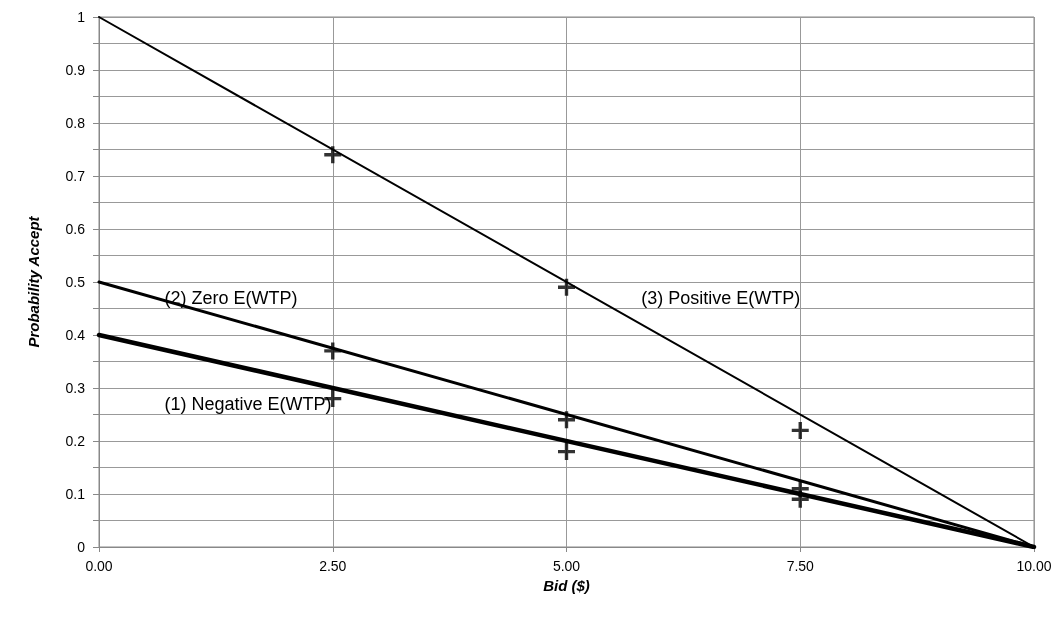 Image resolution: width=1063 pixels, height=628 pixels. I want to click on series-label: (3) Positive E(WTP), so click(721, 297).